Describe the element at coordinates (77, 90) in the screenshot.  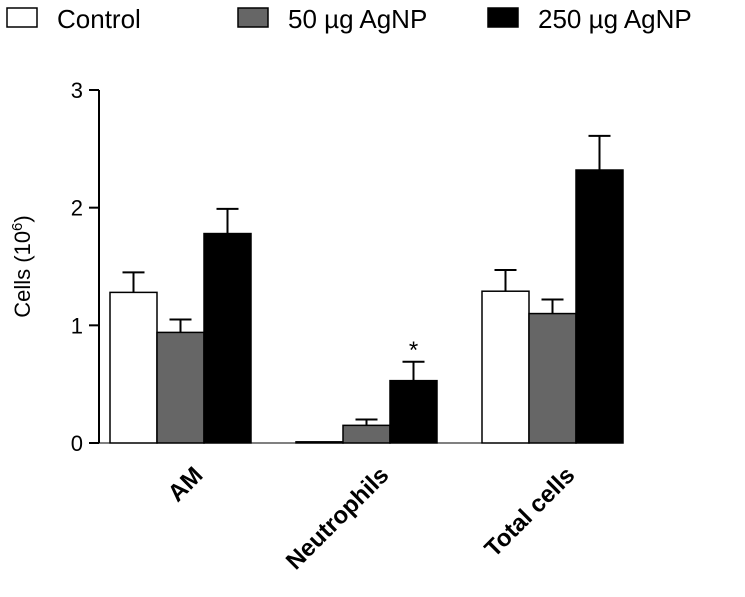
I see `y-tick-label: 3` at that location.